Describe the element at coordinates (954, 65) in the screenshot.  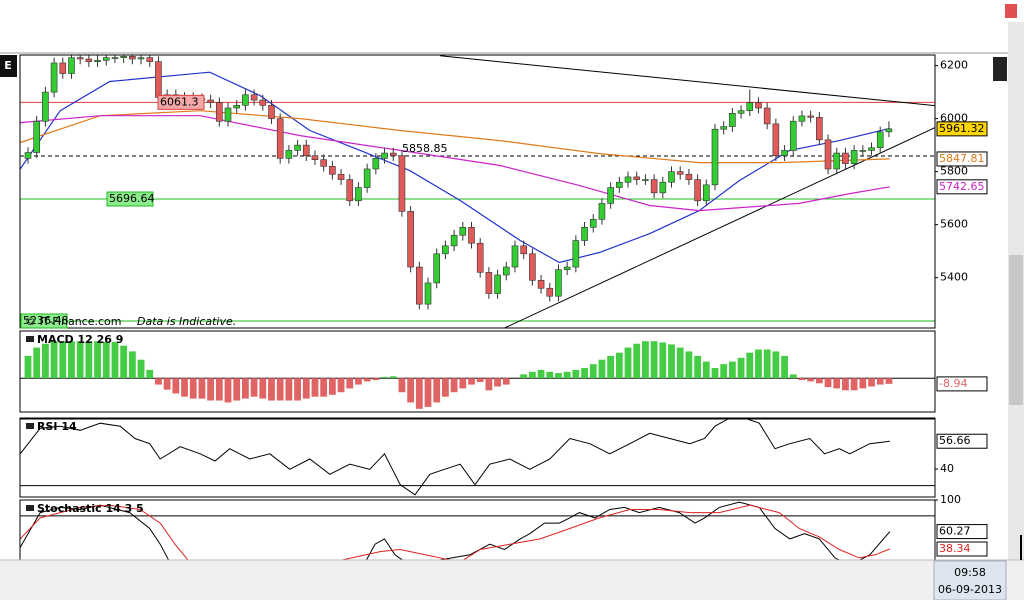
I see `y-tick-label: 6200` at that location.